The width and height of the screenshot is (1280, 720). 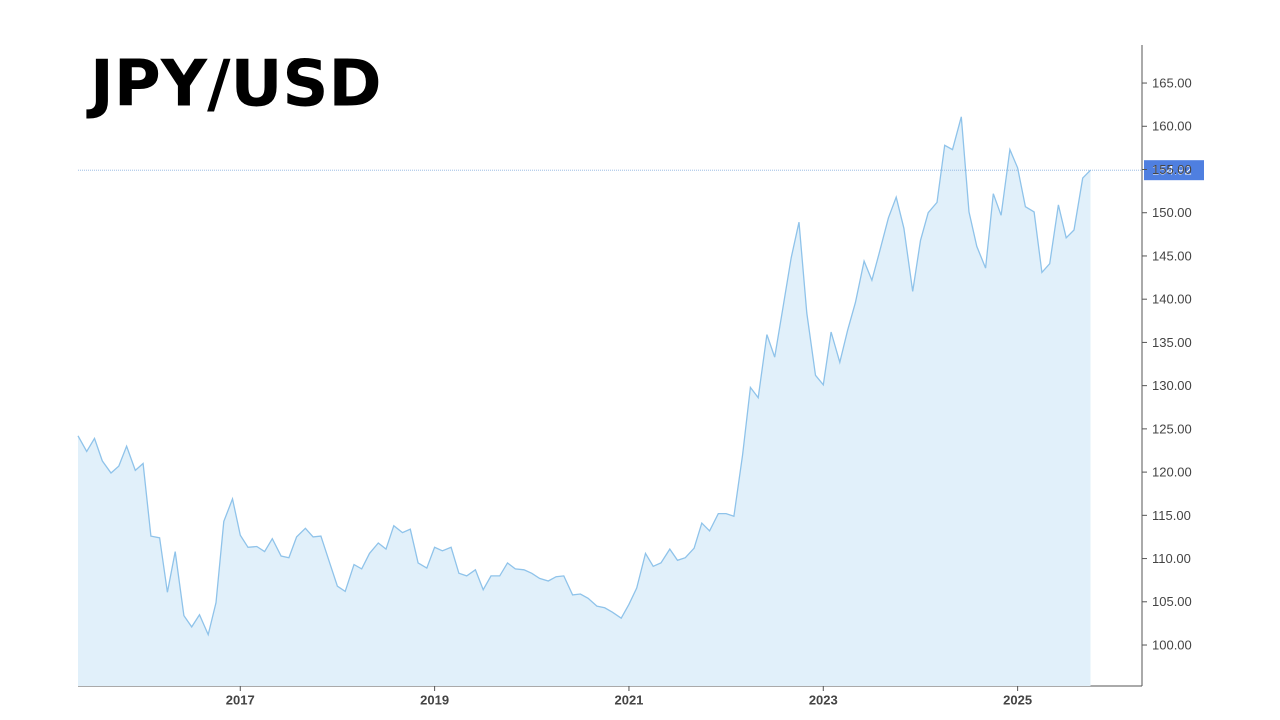 I want to click on y-tick-label: 135.00, so click(x=1172, y=342).